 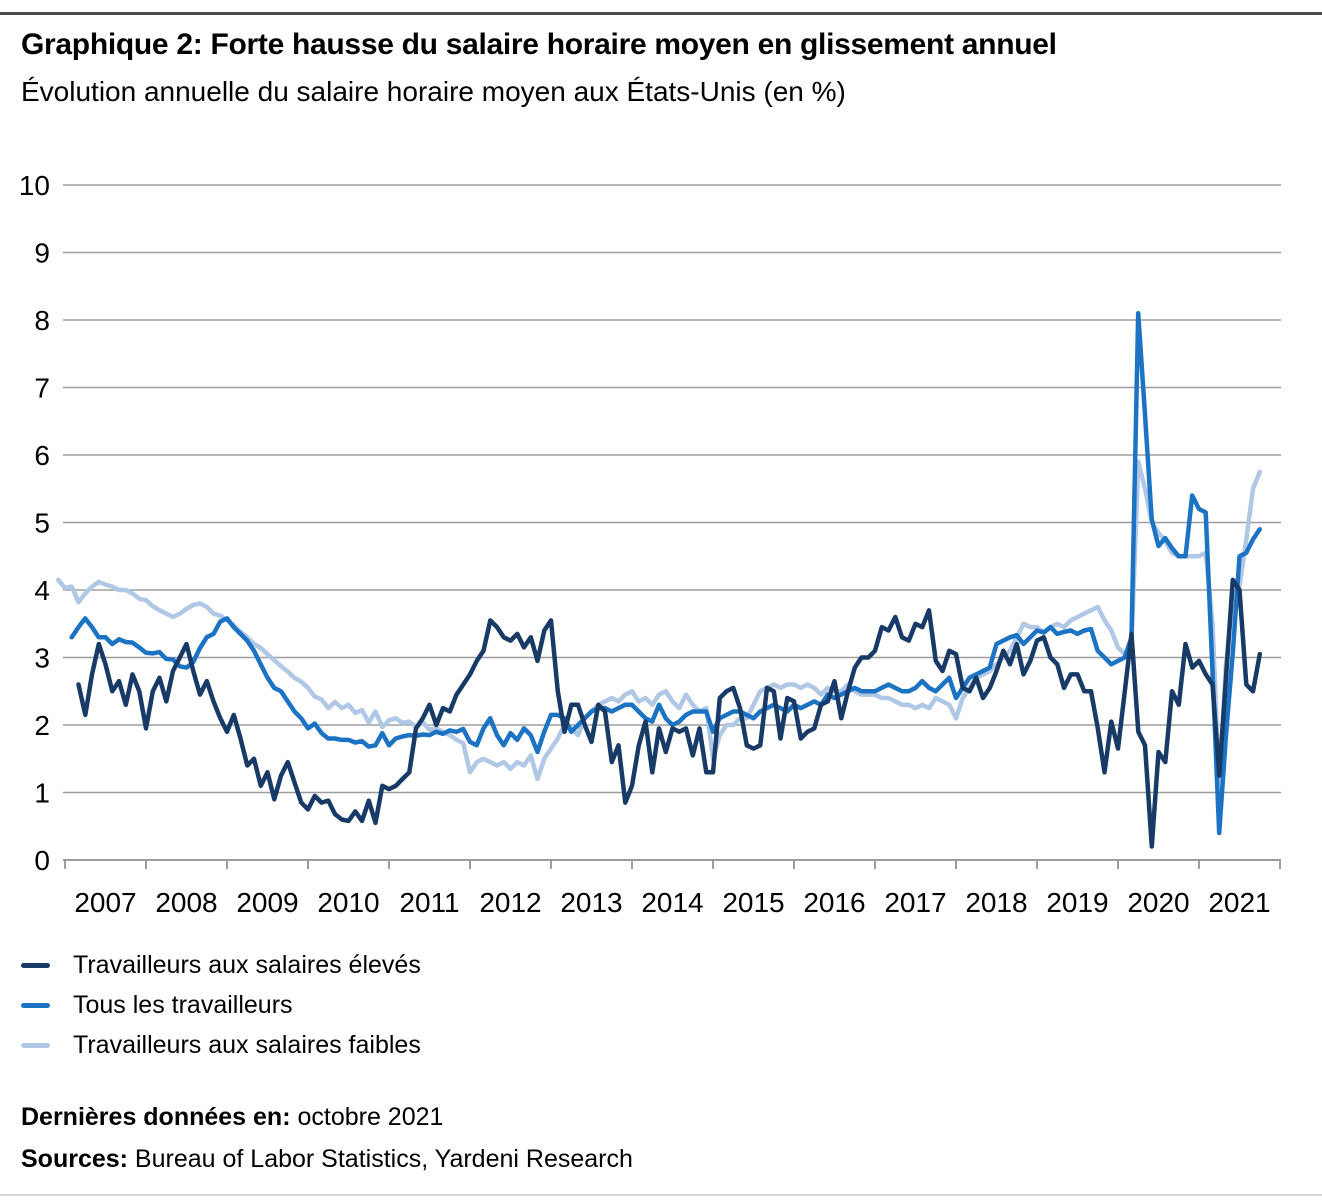 What do you see at coordinates (42, 455) in the screenshot?
I see `y-axis-tick-label: 6` at bounding box center [42, 455].